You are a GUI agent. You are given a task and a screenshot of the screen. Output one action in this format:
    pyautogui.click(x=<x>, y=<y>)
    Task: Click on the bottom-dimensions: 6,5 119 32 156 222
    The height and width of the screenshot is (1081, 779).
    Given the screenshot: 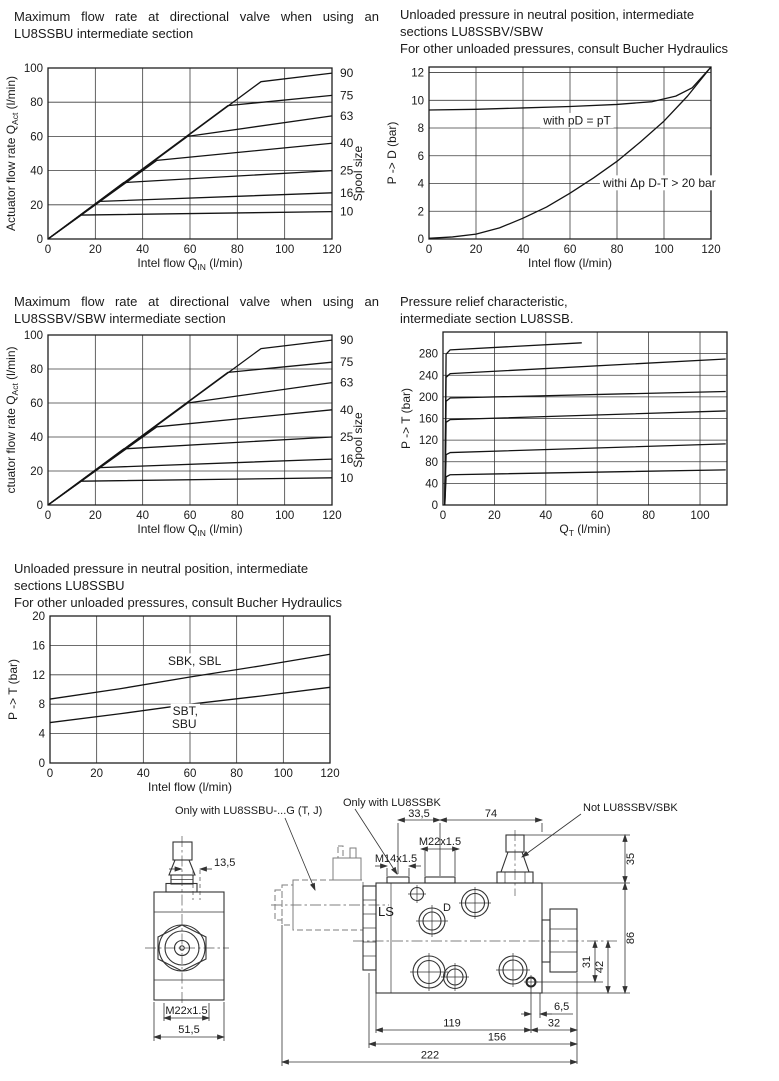 What is the action you would take?
    pyautogui.click(x=429, y=995)
    